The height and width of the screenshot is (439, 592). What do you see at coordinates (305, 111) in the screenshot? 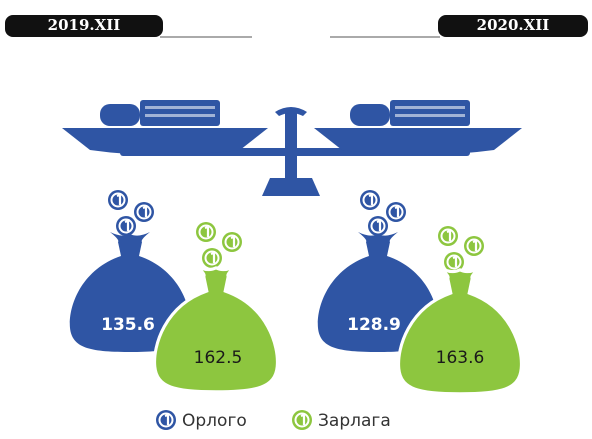
I see `stack-stripes` at bounding box center [305, 111].